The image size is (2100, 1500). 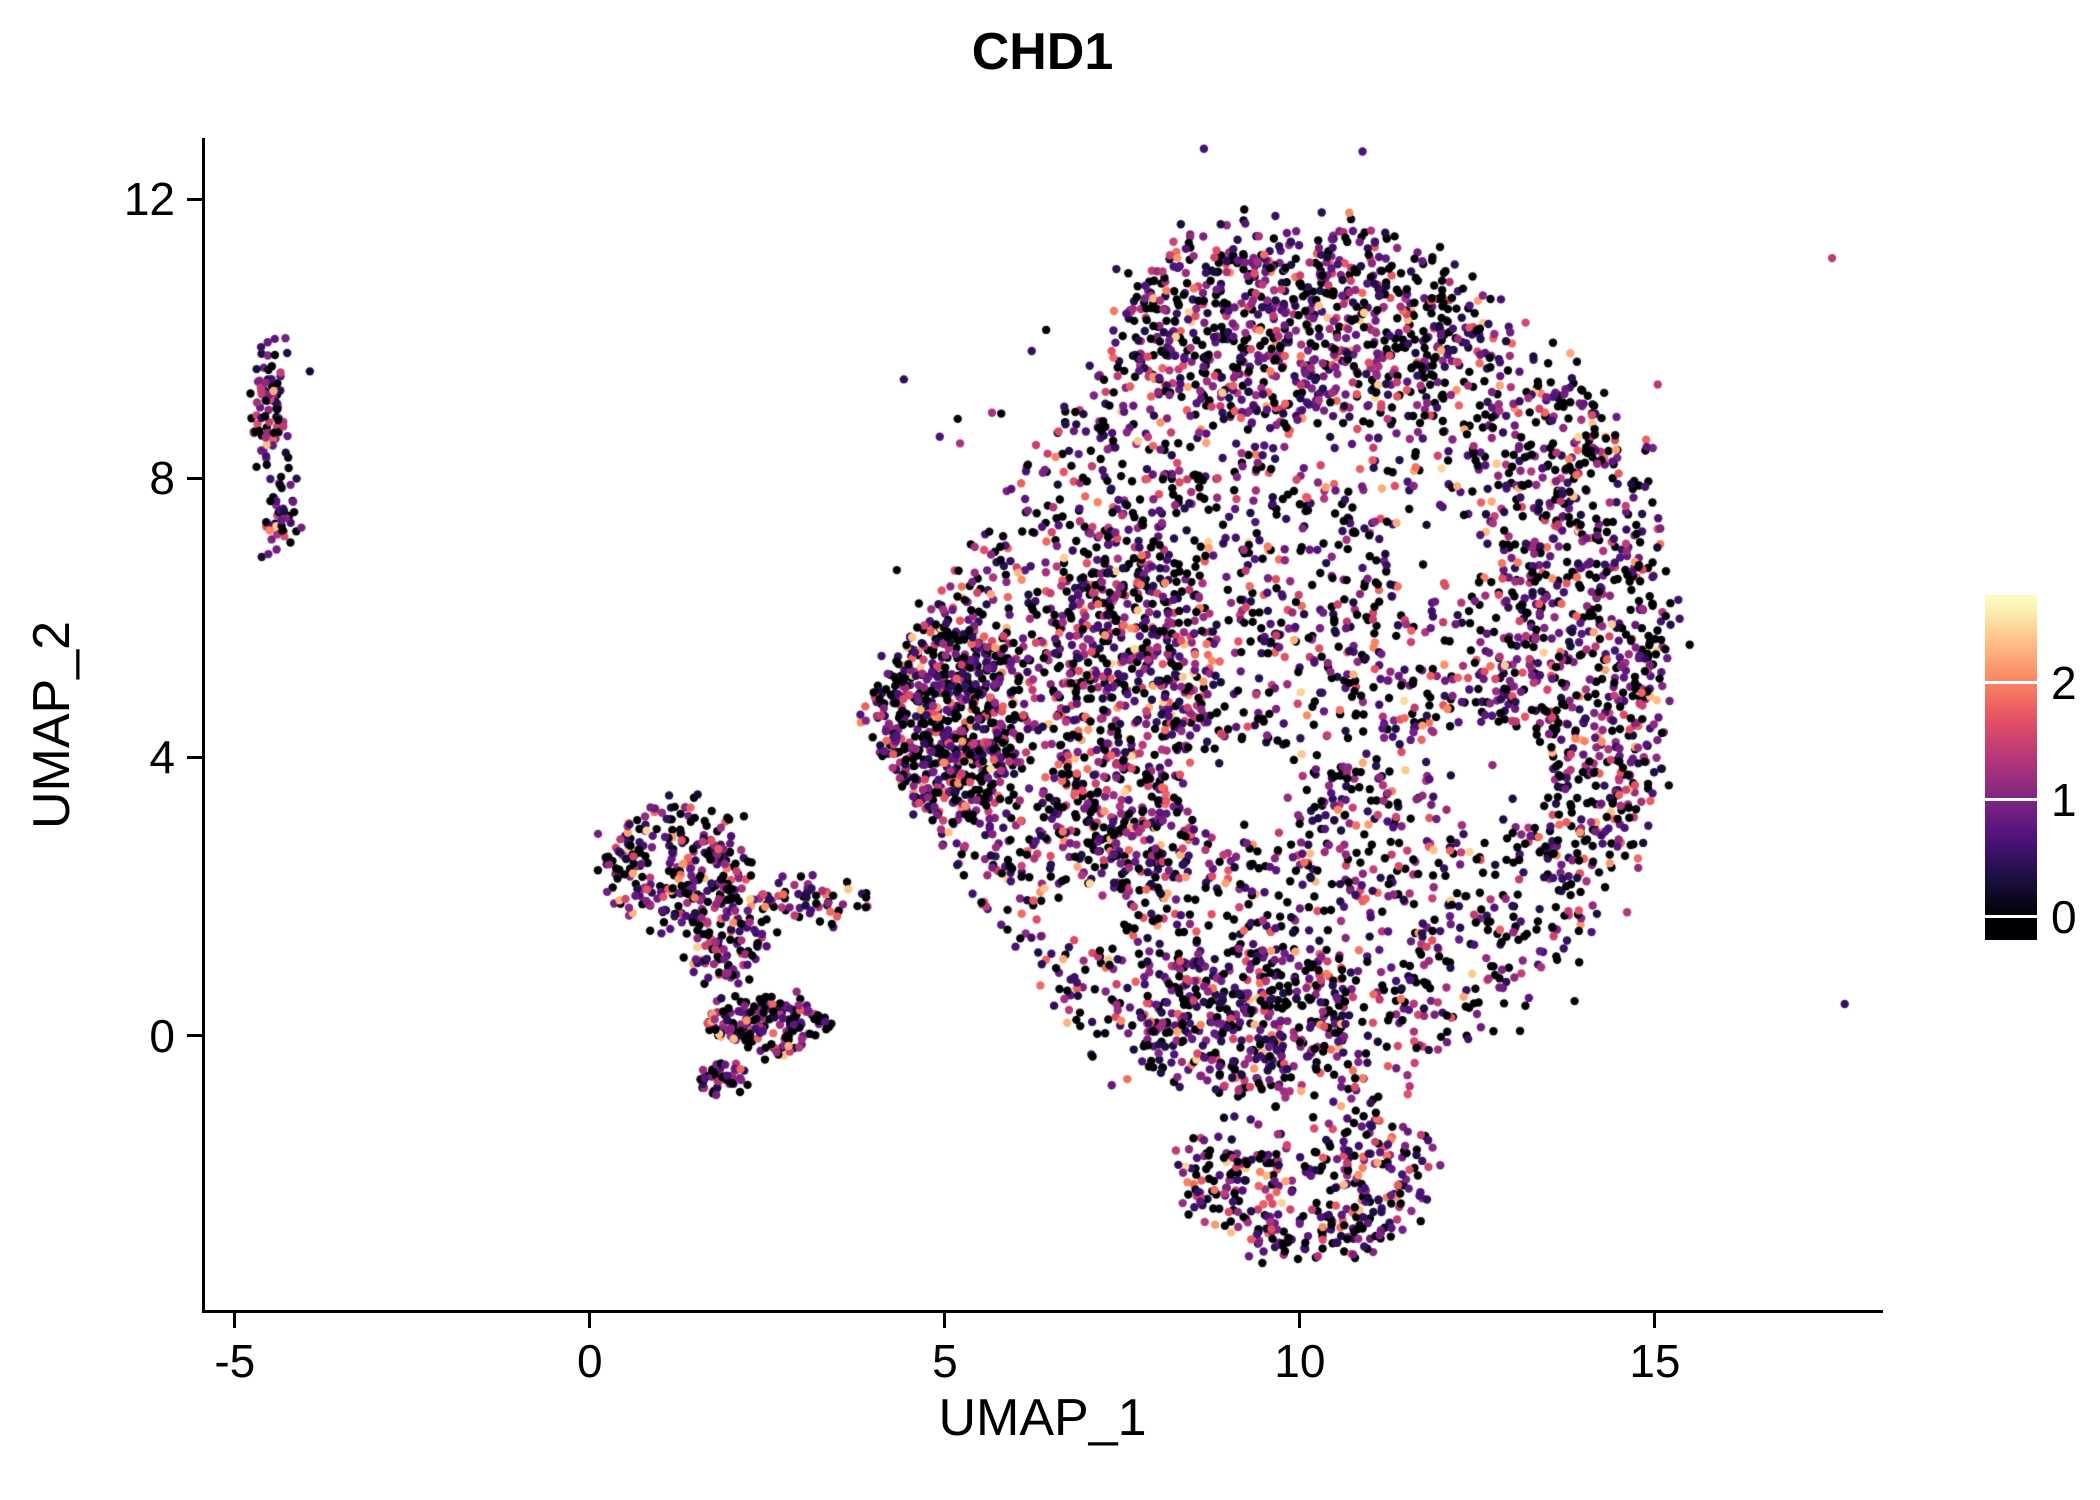 What do you see at coordinates (1042, 52) in the screenshot?
I see `plot-title: CHD1` at bounding box center [1042, 52].